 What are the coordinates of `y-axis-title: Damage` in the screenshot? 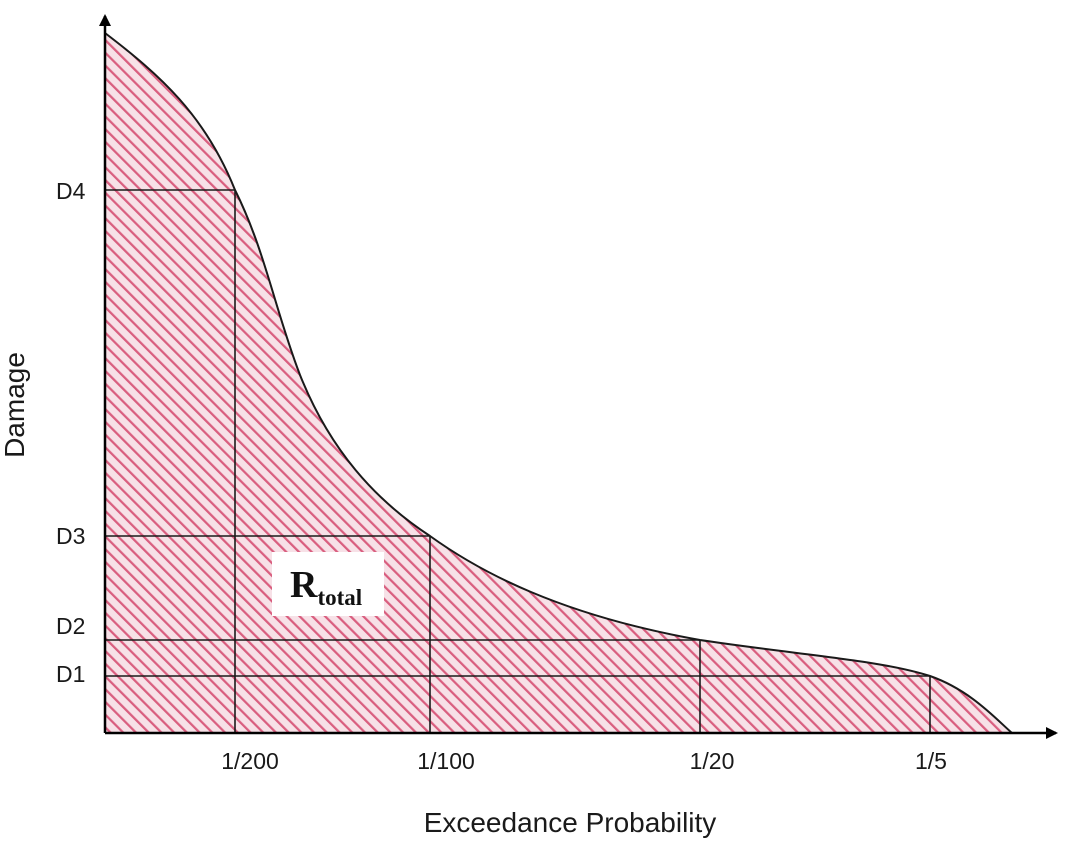 It's located at (15, 405).